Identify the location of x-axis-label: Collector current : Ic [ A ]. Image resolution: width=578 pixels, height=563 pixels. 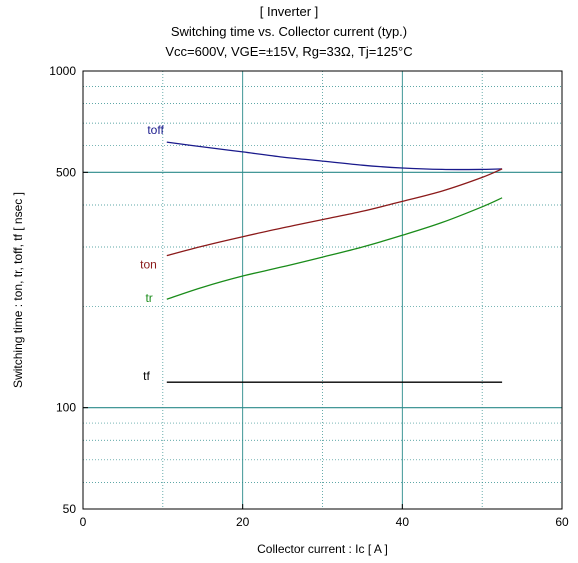
(322, 549).